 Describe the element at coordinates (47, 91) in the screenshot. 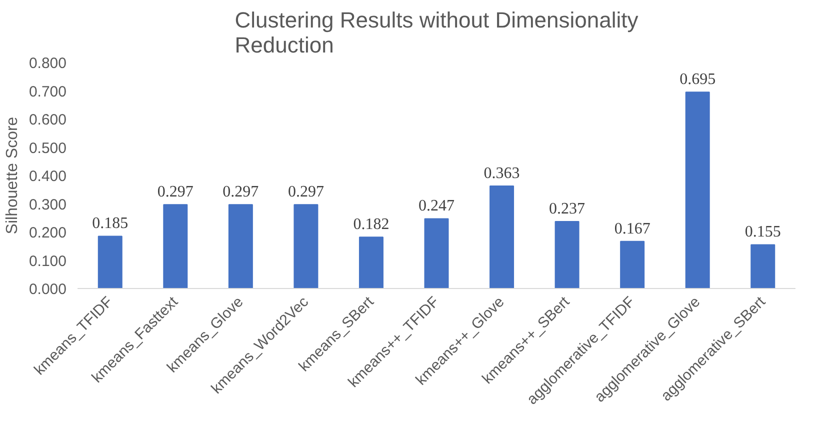

I see `y-tick-label: 0.700` at that location.